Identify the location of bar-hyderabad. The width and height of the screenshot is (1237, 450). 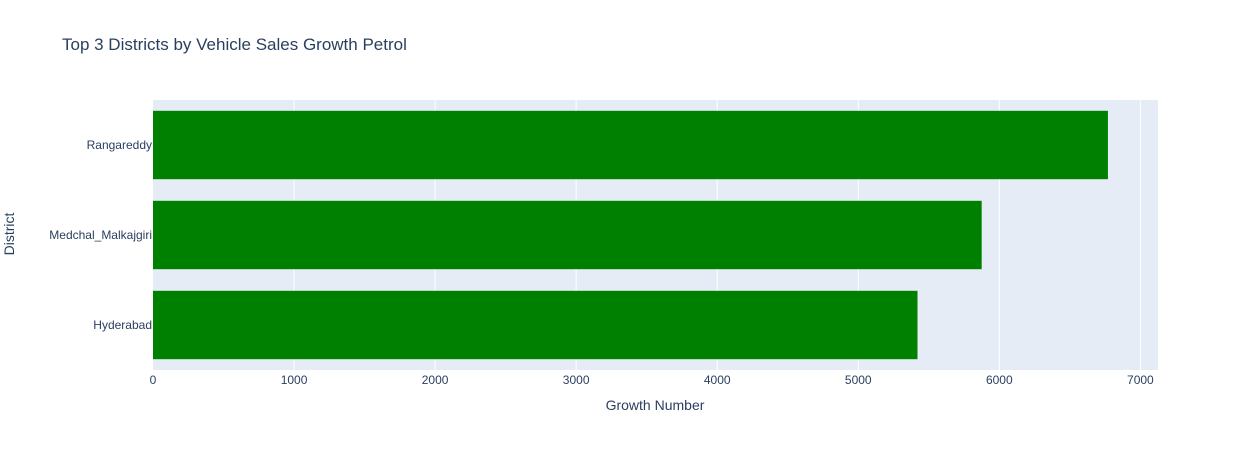
(535, 325).